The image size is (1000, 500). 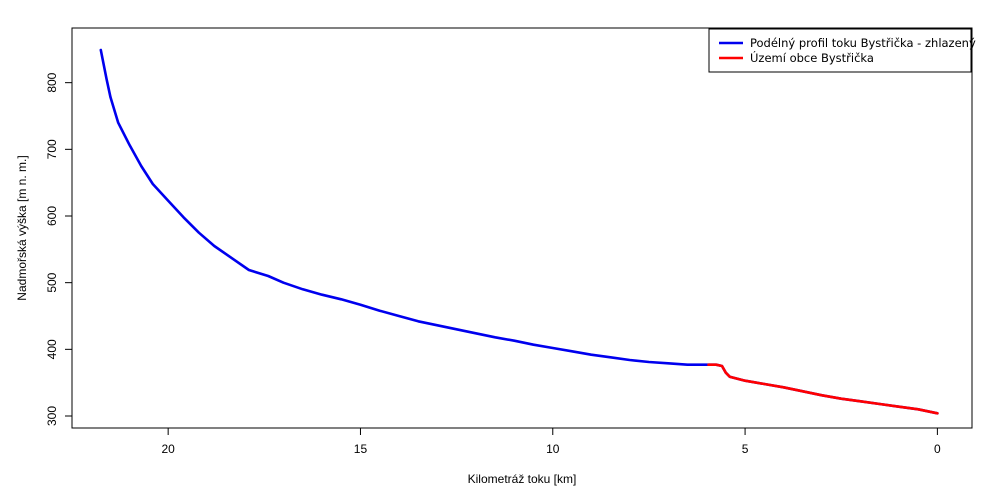 I want to click on y-tick-label: 800, so click(x=52, y=82).